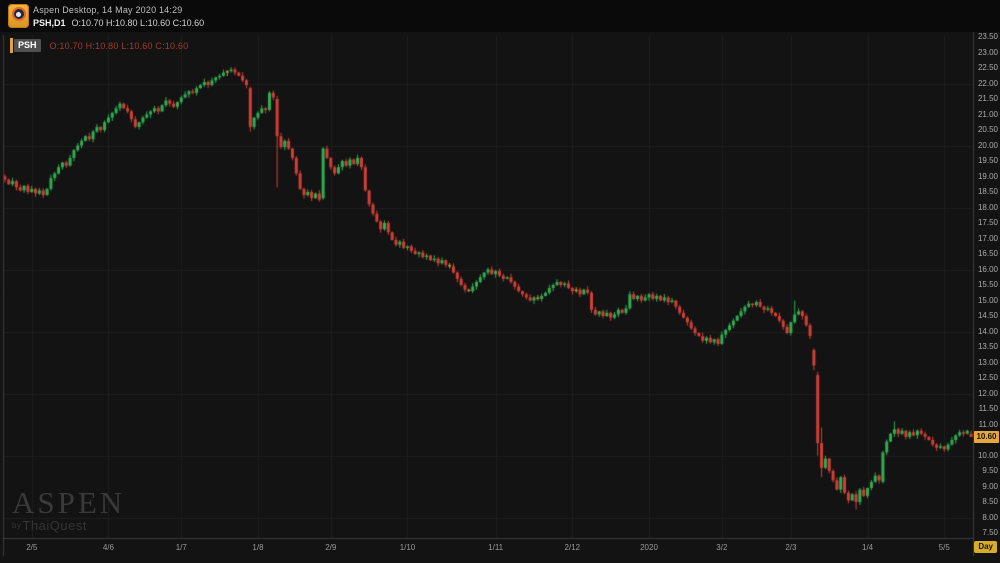 The height and width of the screenshot is (563, 1000). What do you see at coordinates (987, 52) in the screenshot?
I see `y-axis-label: 23.00` at bounding box center [987, 52].